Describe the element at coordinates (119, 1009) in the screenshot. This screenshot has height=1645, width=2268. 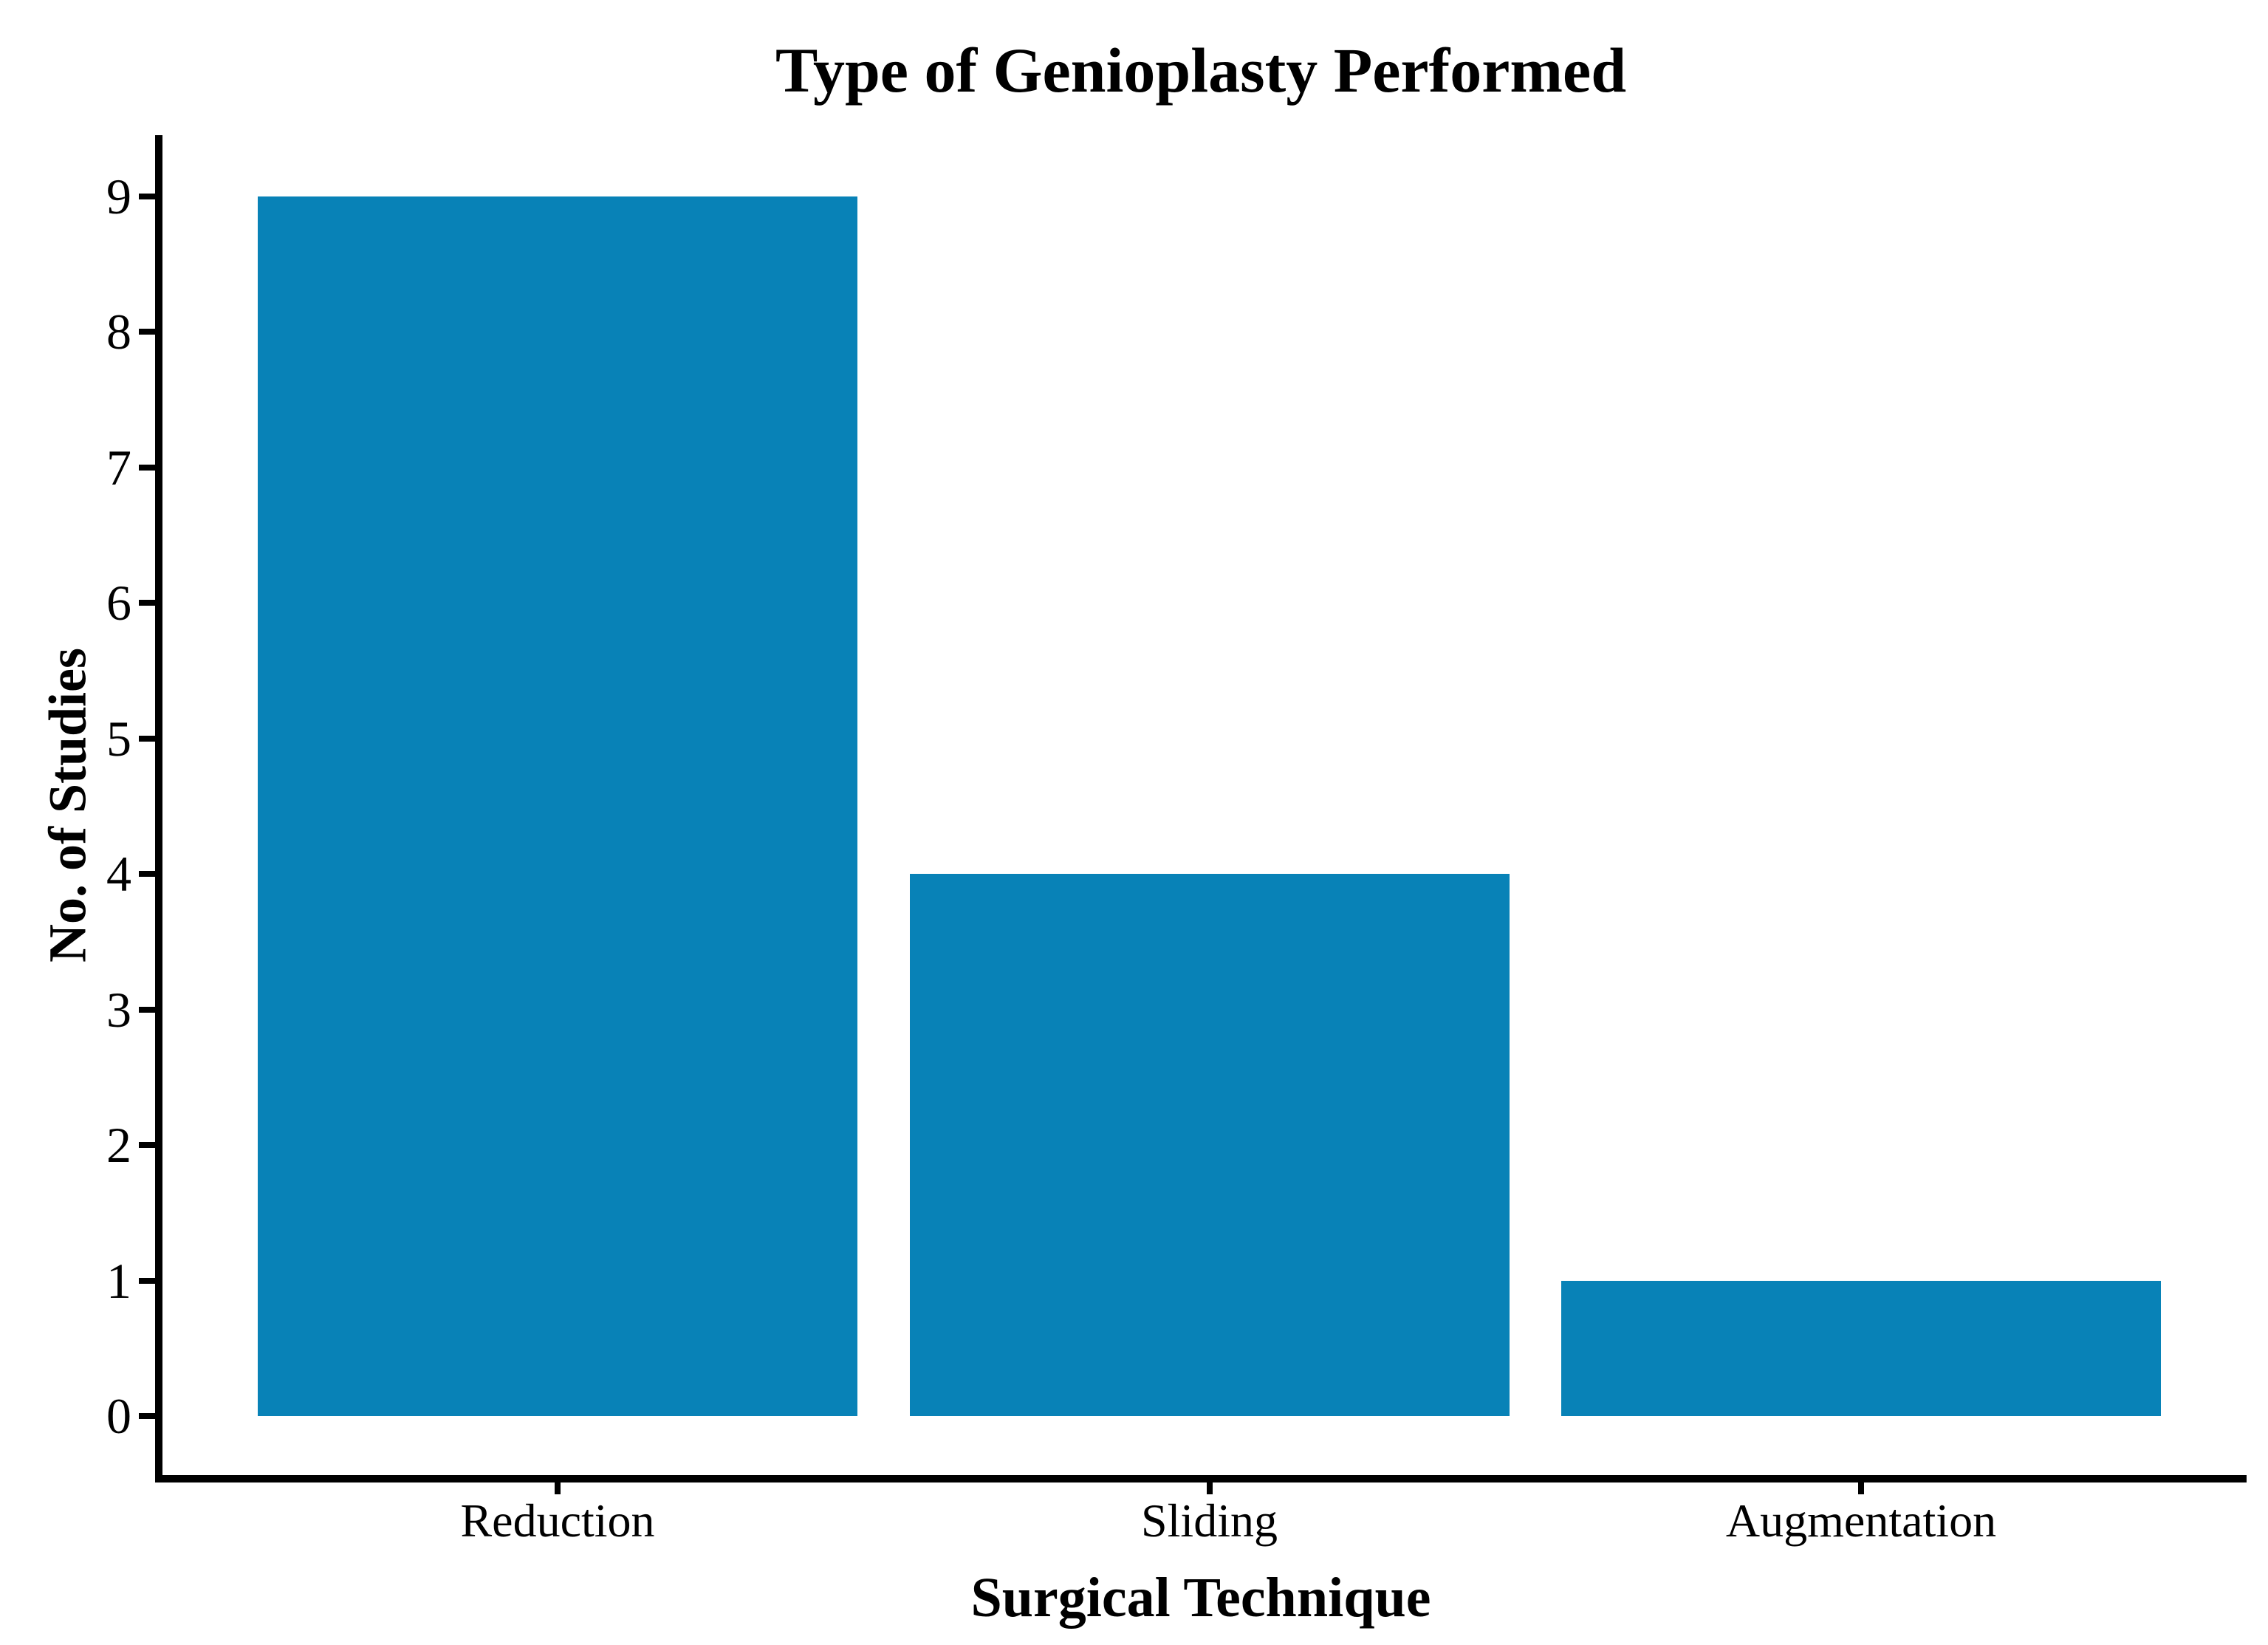
I see `y-tick-label: 3` at that location.